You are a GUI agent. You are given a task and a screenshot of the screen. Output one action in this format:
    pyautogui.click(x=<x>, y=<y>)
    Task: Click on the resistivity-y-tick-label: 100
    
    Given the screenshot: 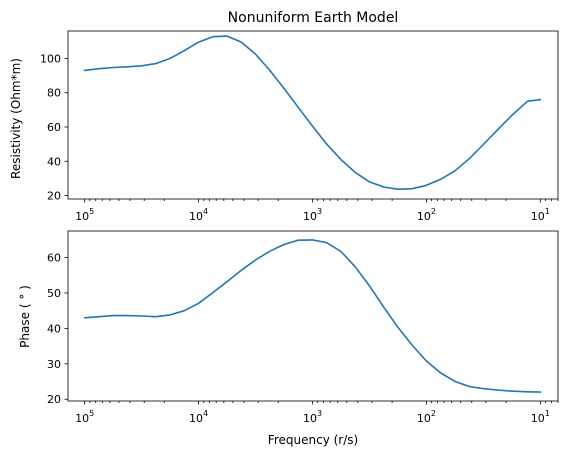 What is the action you would take?
    pyautogui.click(x=50, y=58)
    